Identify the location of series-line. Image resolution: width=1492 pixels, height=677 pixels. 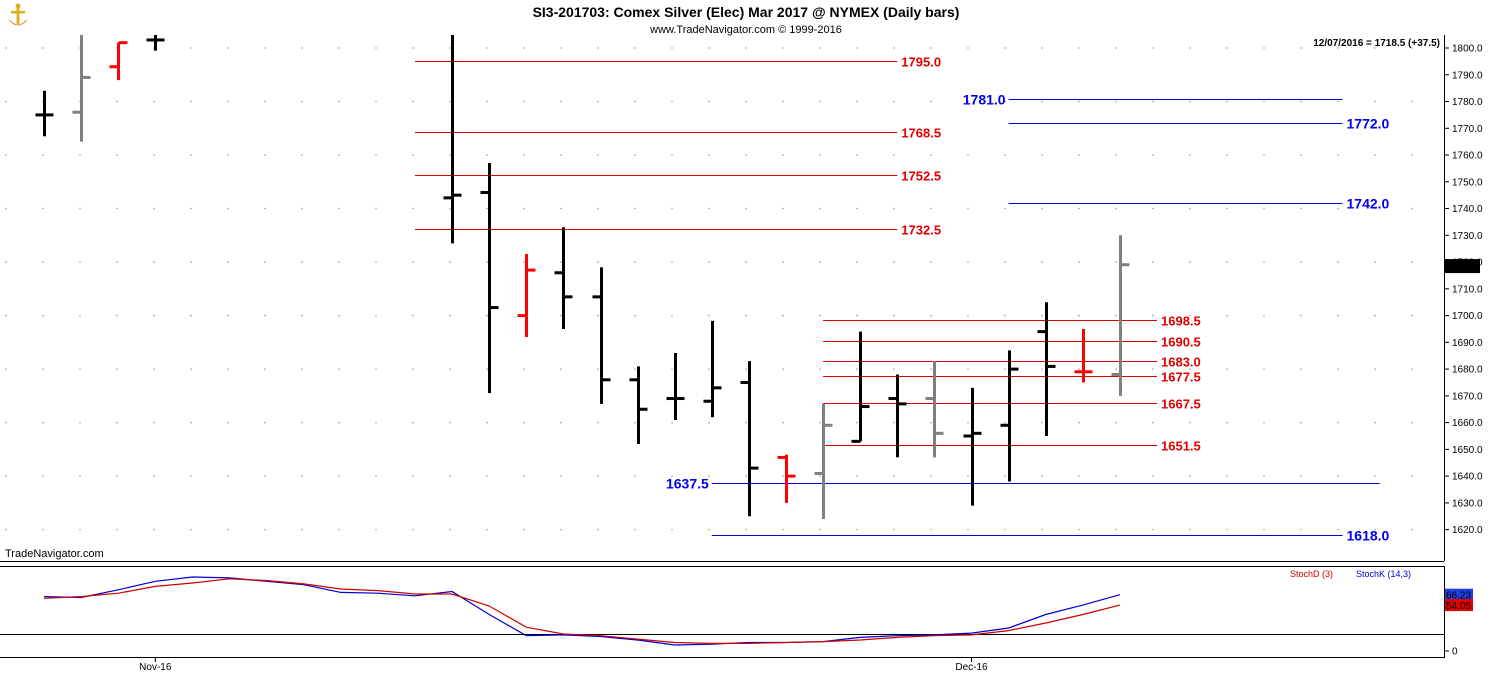
(582, 611).